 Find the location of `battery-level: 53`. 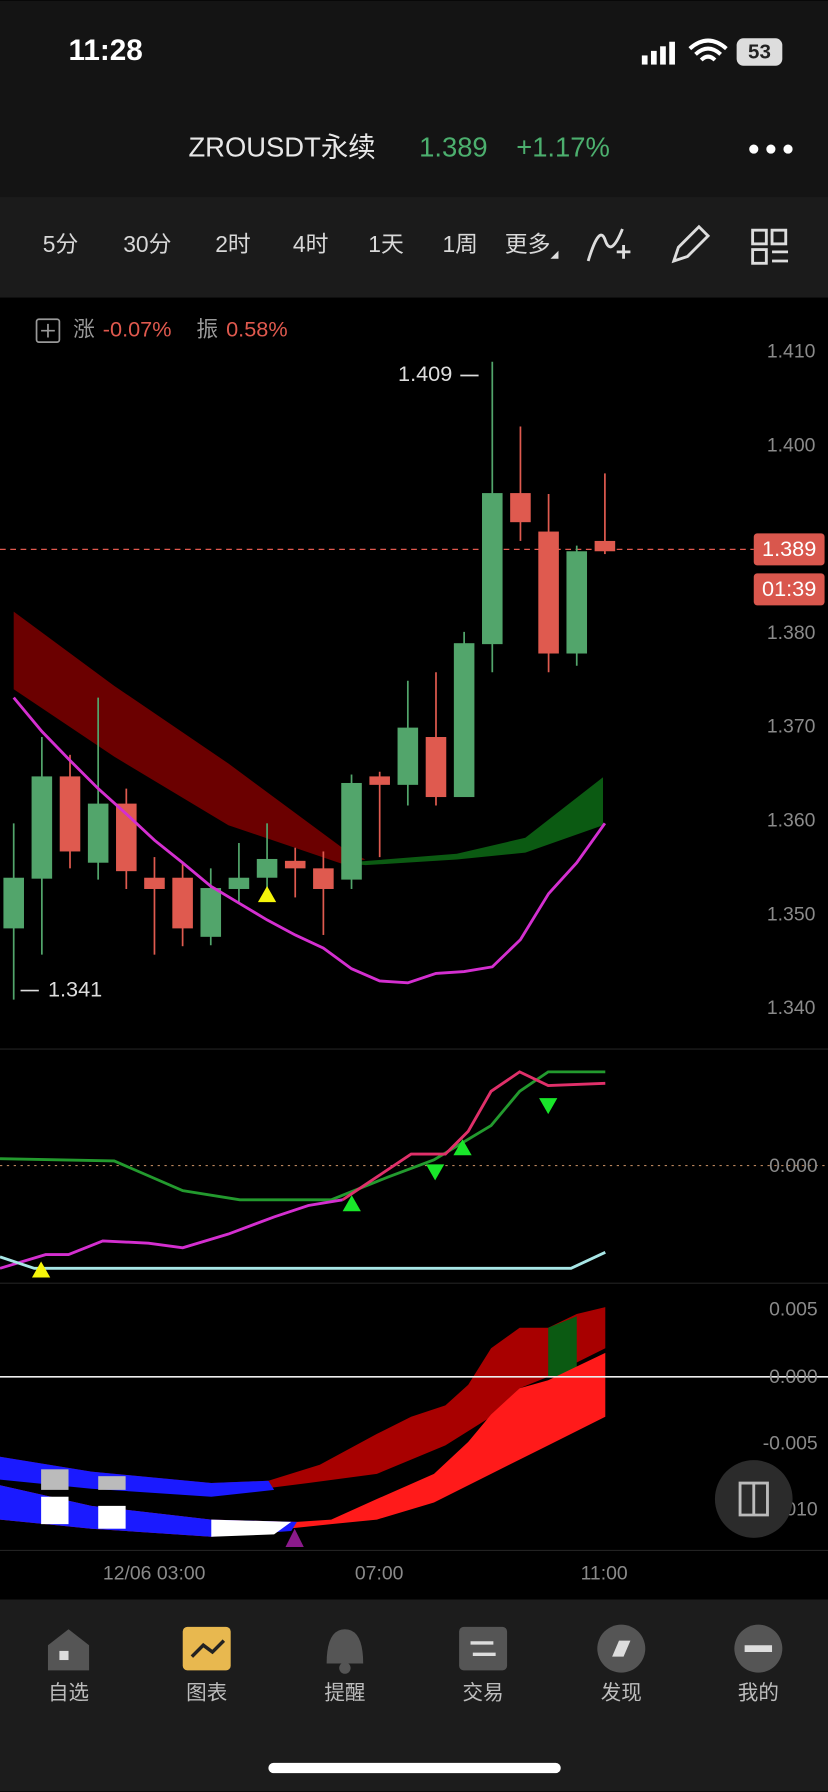

battery-level: 53 is located at coordinates (759, 52).